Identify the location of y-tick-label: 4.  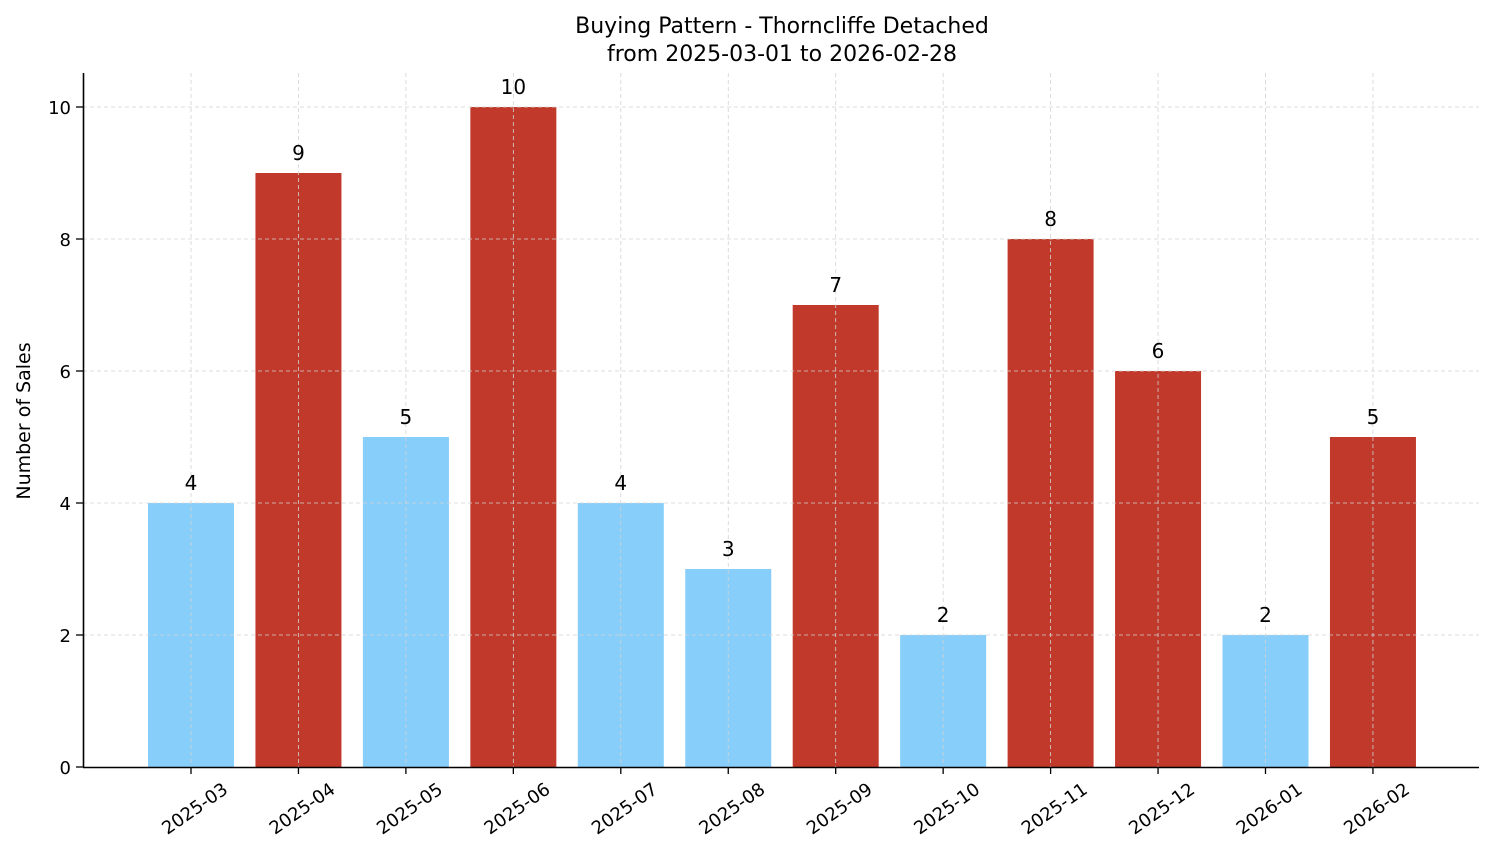
(65, 504).